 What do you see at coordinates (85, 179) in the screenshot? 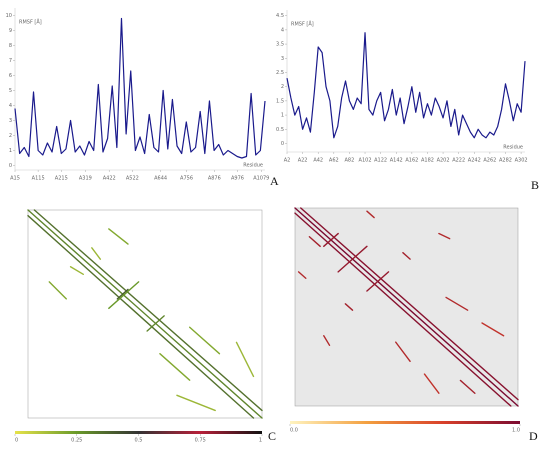
I see `x-tick-label: A319` at bounding box center [85, 179].